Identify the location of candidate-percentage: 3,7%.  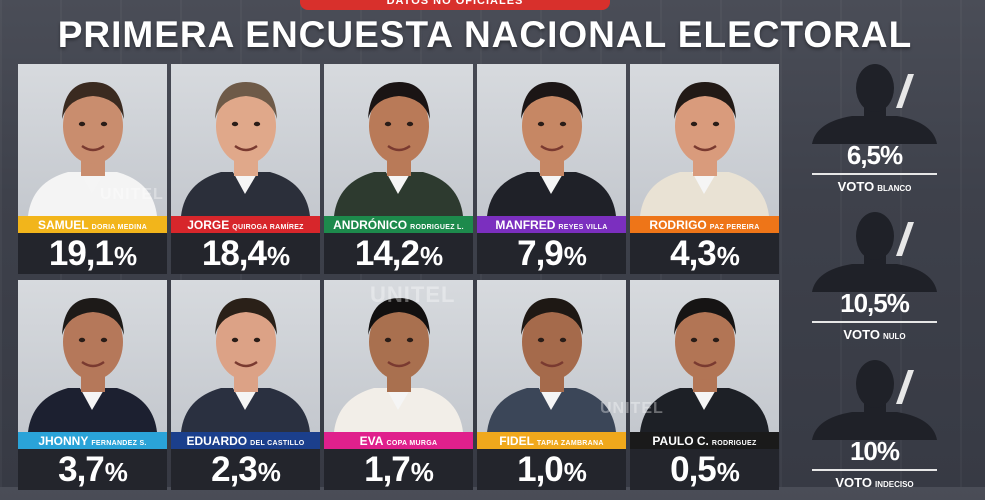
(92, 469).